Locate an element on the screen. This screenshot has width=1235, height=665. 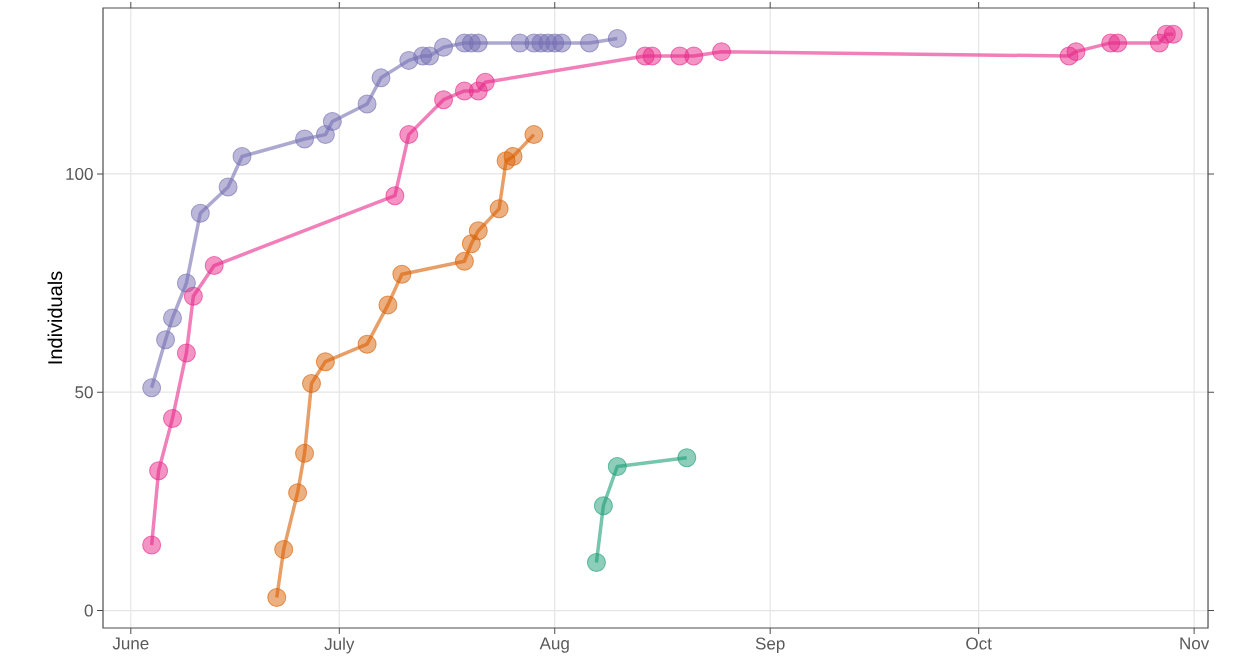
x-tick-label: Nov is located at coordinates (1195, 643).